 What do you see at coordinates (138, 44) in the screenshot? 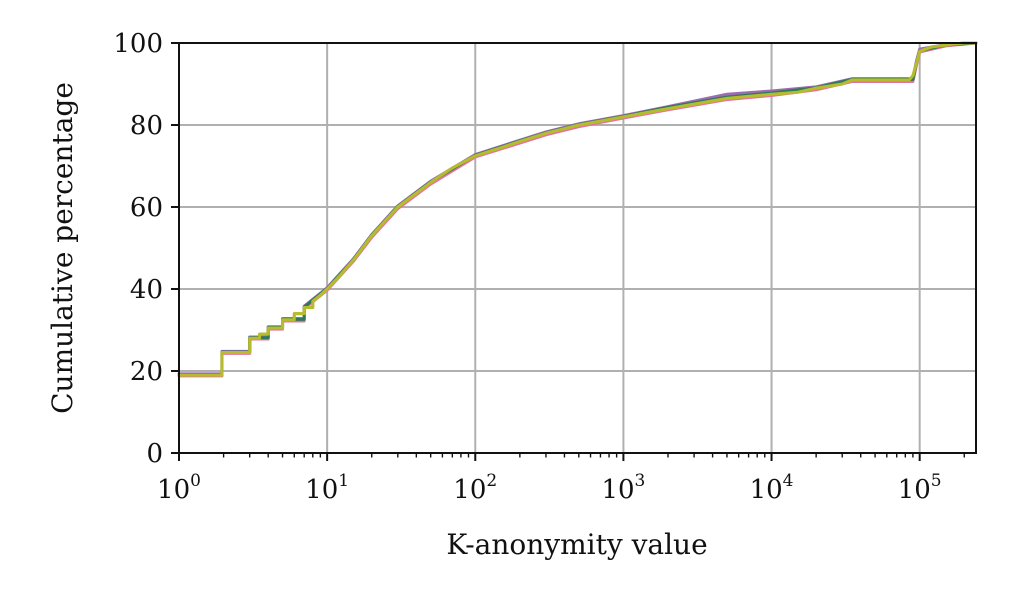
I see `y-tick-label: 100` at bounding box center [138, 44].